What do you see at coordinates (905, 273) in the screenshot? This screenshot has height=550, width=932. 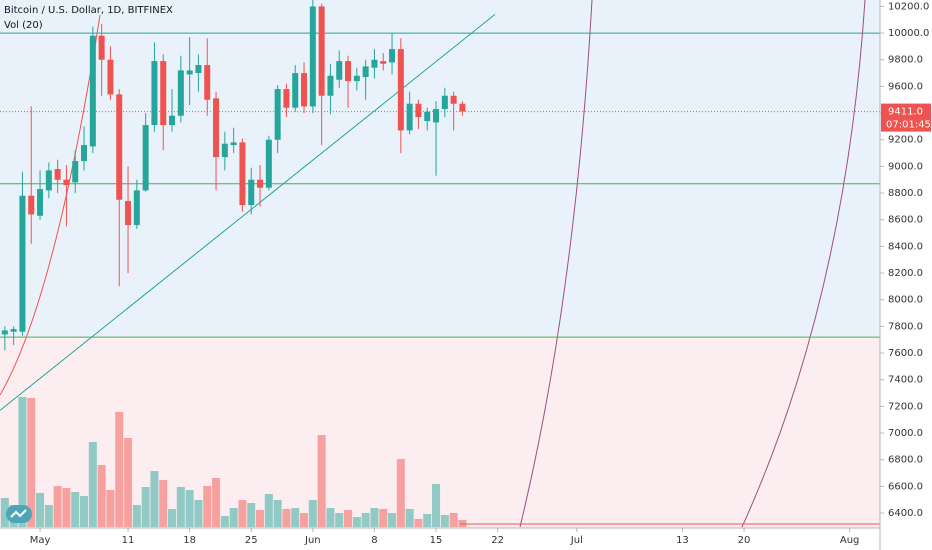 I see `y-tick-label: 8200.0` at bounding box center [905, 273].